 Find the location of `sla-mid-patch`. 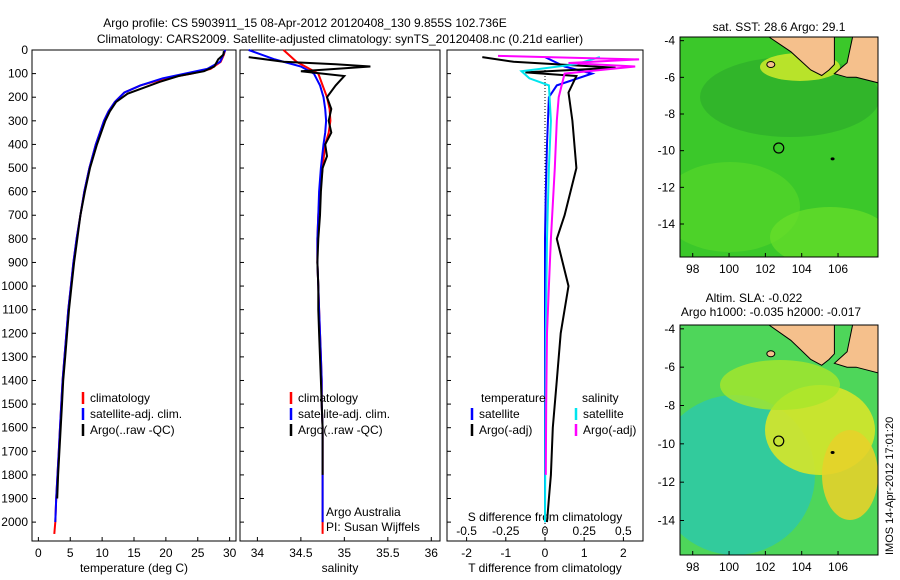

sla-mid-patch is located at coordinates (780, 385).